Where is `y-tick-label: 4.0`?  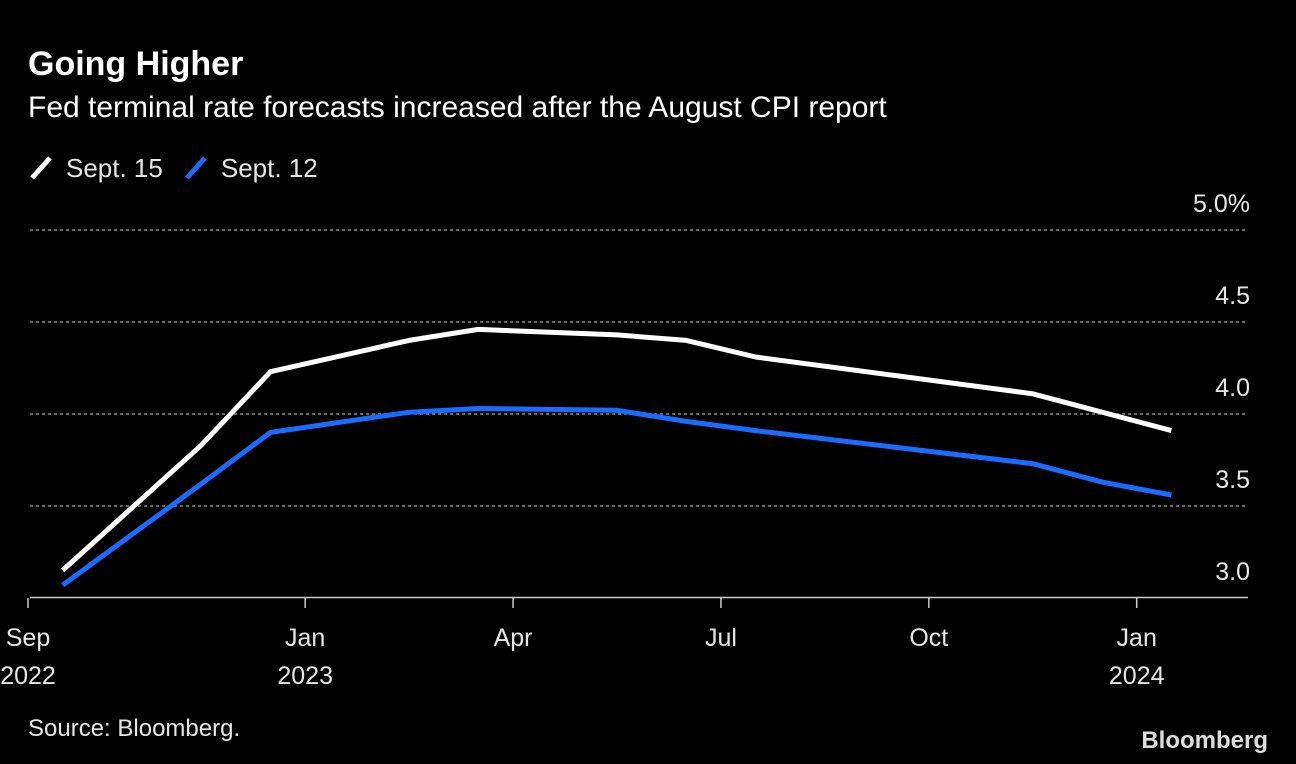 y-tick-label: 4.0 is located at coordinates (1232, 388).